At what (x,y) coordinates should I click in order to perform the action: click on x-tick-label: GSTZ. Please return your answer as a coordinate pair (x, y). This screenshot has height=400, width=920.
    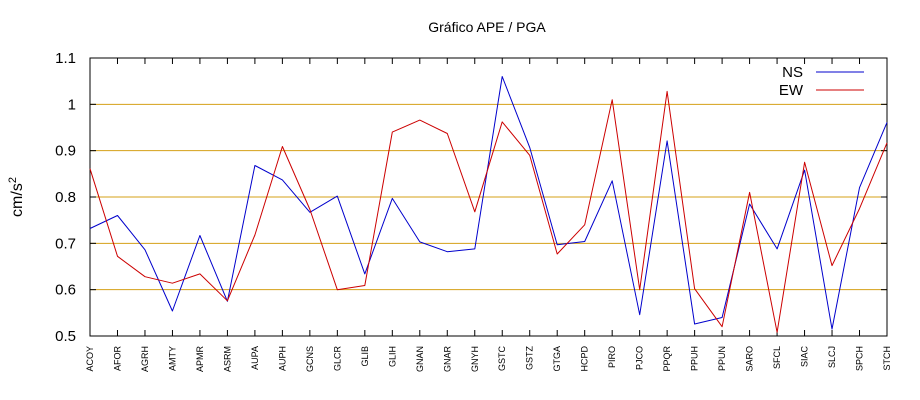
    Looking at the image, I should click on (530, 357).